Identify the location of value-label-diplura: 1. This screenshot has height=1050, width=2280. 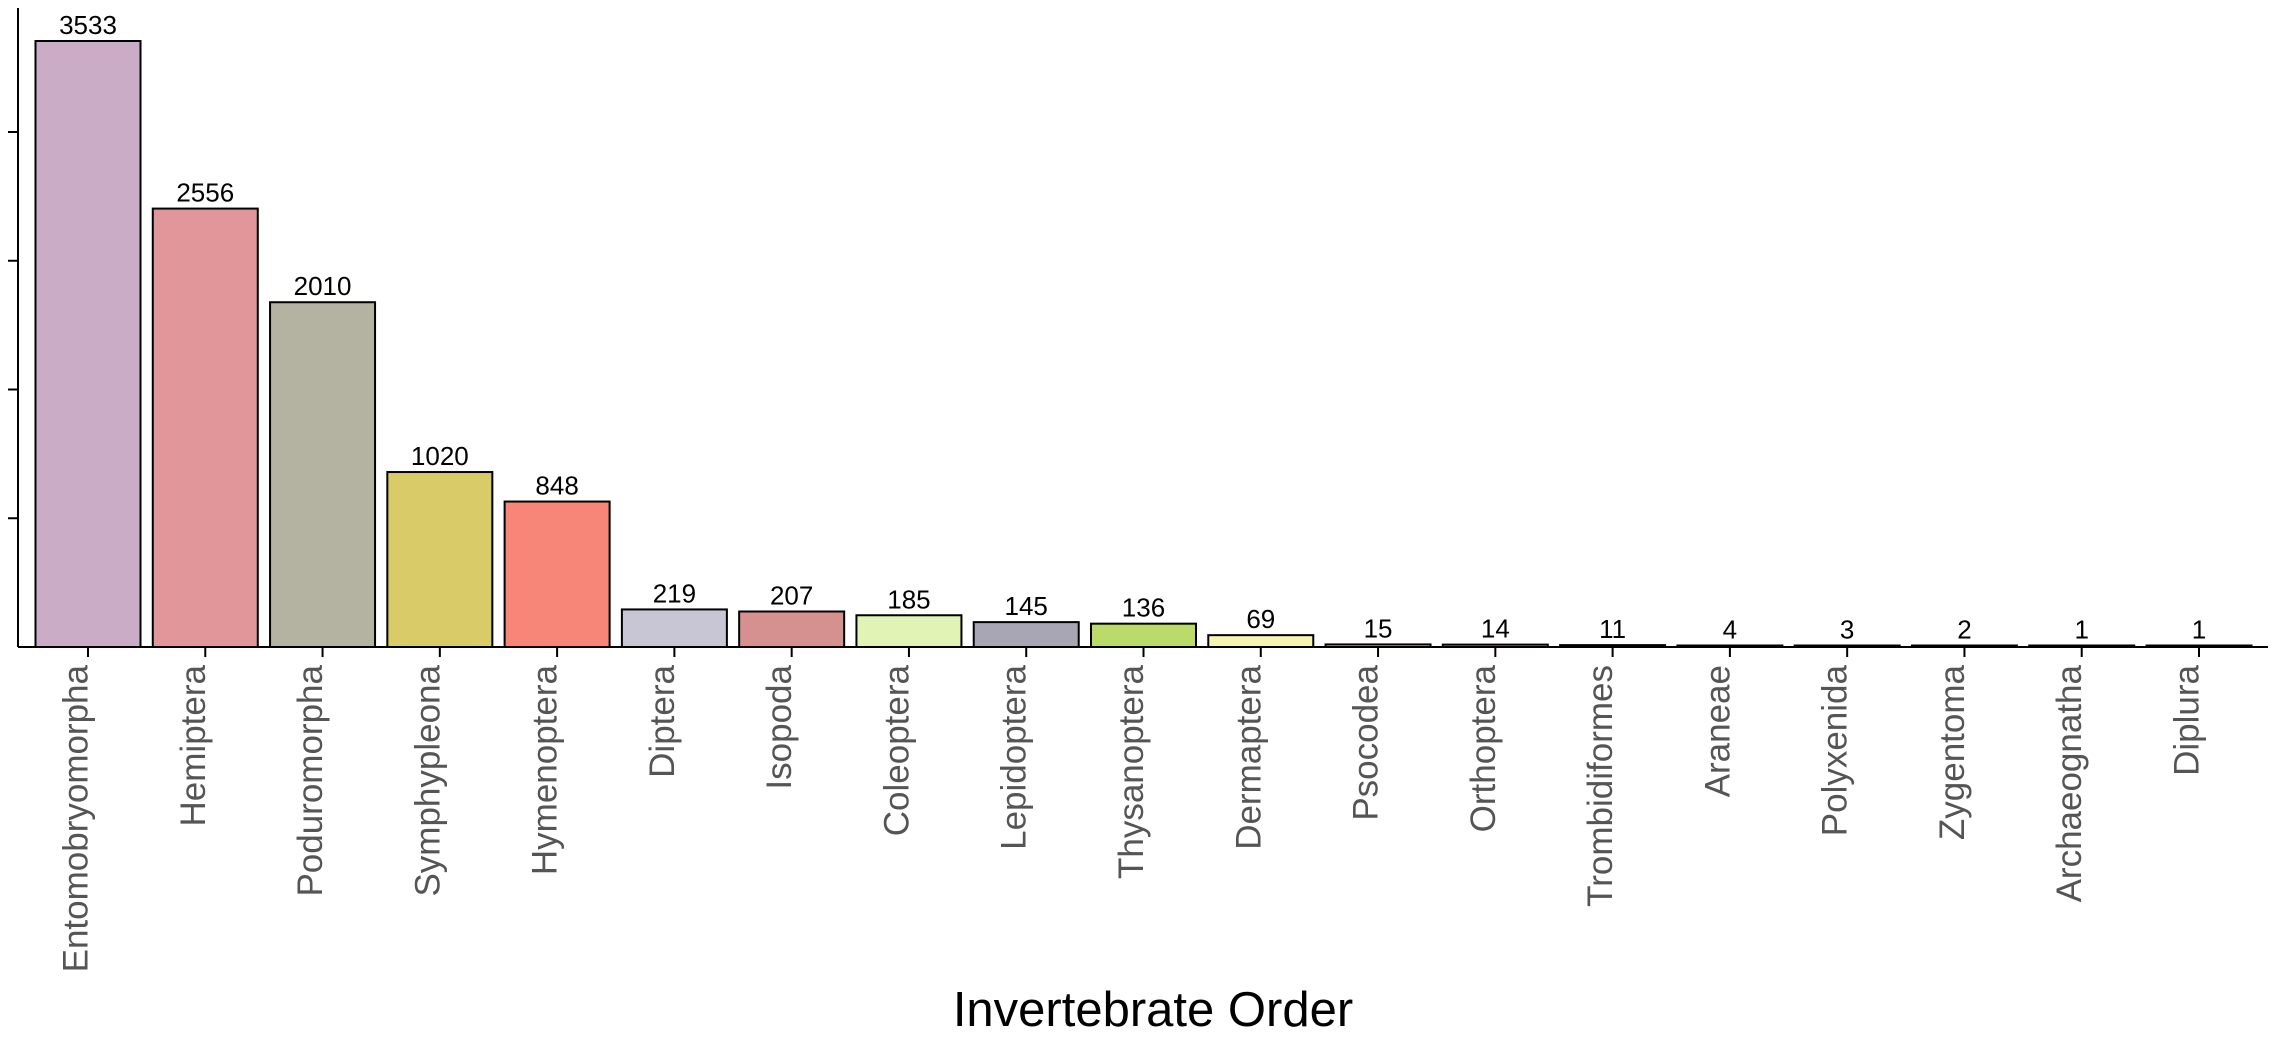
(2199, 630).